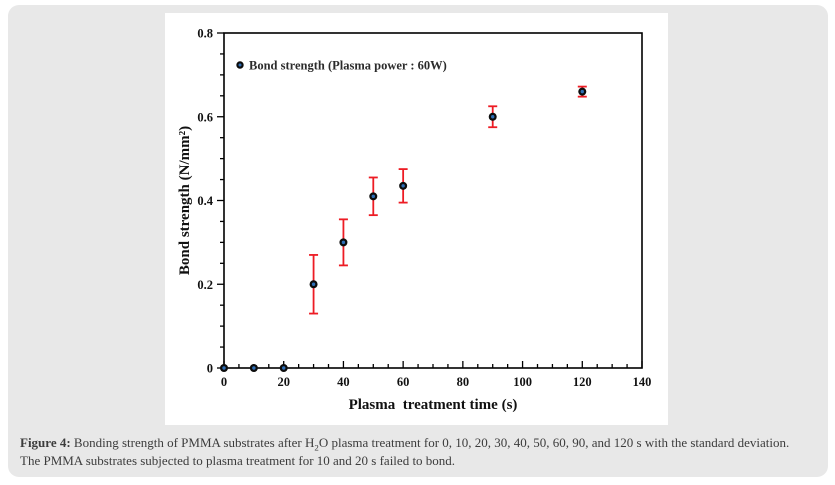  Describe the element at coordinates (348, 66) in the screenshot. I see `legend-label: Bond strength (Plasma power : 60W)` at that location.